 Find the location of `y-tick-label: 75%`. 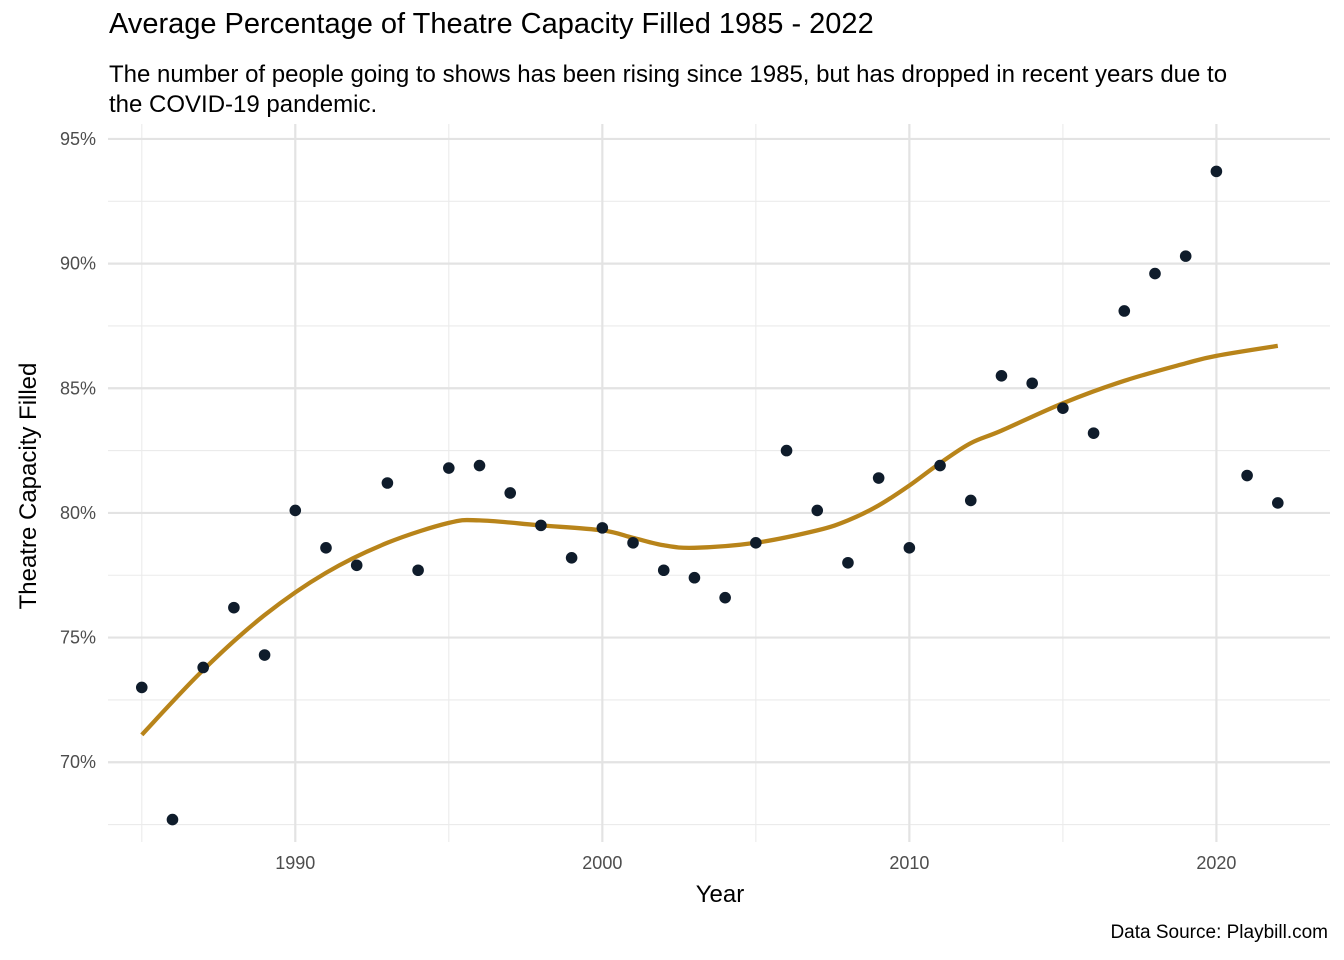

y-tick-label: 75% is located at coordinates (78, 638).